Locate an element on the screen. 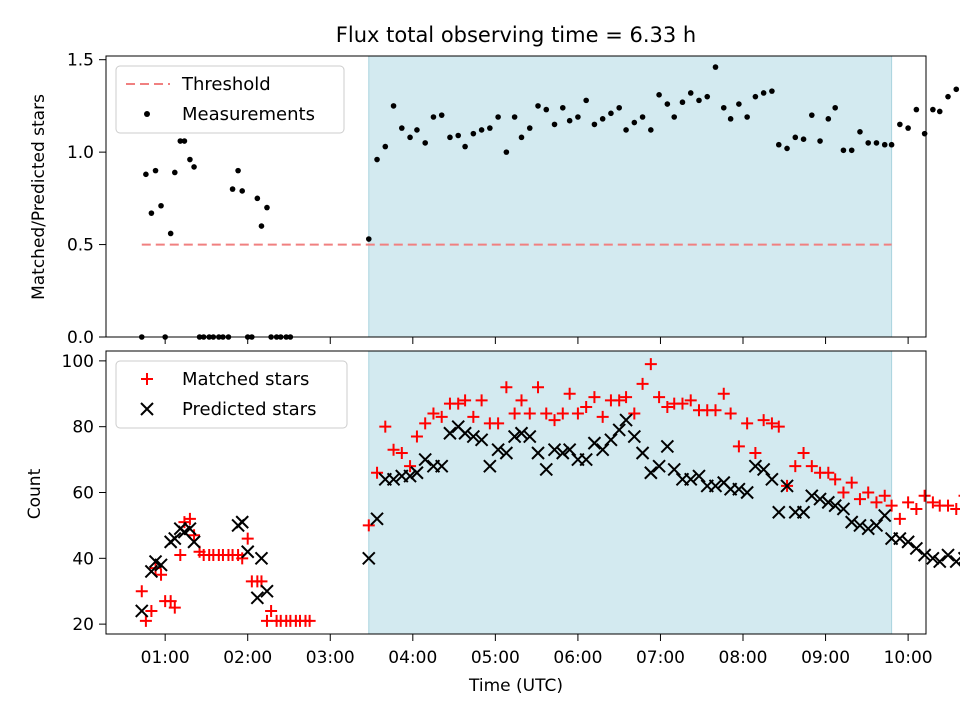 This screenshot has width=960, height=720. top-legend: Threshold Measurements is located at coordinates (230, 99).